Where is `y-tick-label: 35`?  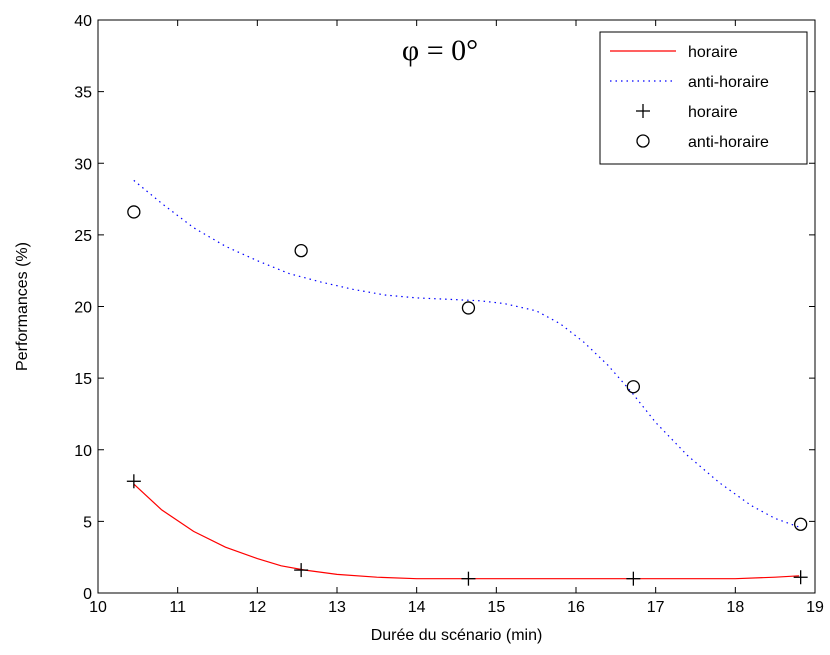
y-tick-label: 35 is located at coordinates (83, 93).